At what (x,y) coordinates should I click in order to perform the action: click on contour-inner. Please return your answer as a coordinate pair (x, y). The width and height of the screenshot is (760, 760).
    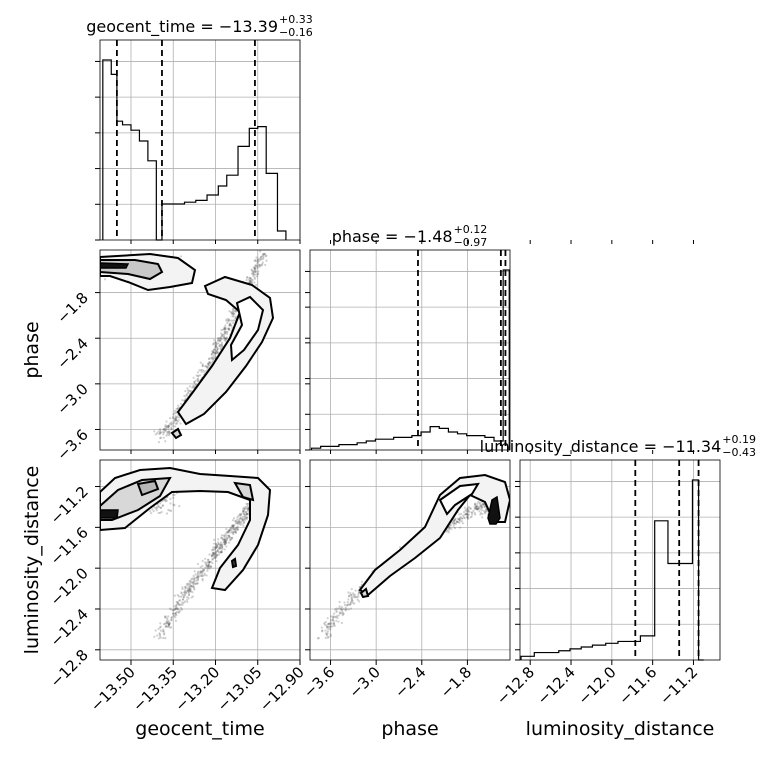
    Looking at the image, I should click on (244, 491).